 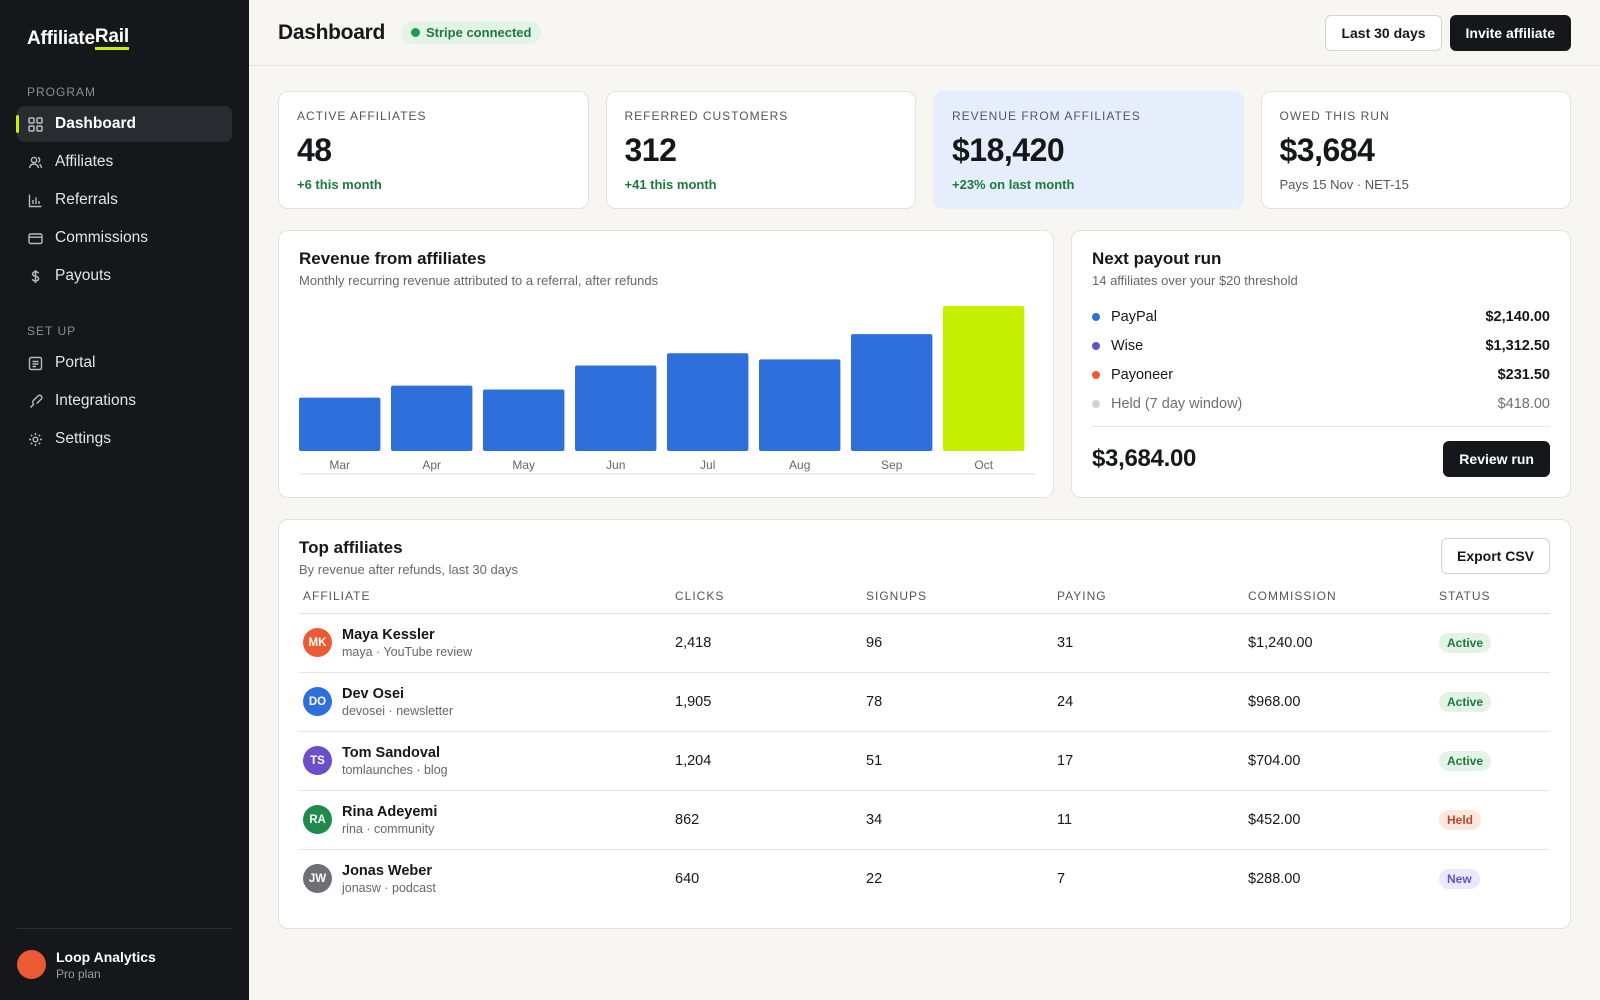 What do you see at coordinates (124, 401) in the screenshot?
I see `sidebar-item-integrations: Integrations` at bounding box center [124, 401].